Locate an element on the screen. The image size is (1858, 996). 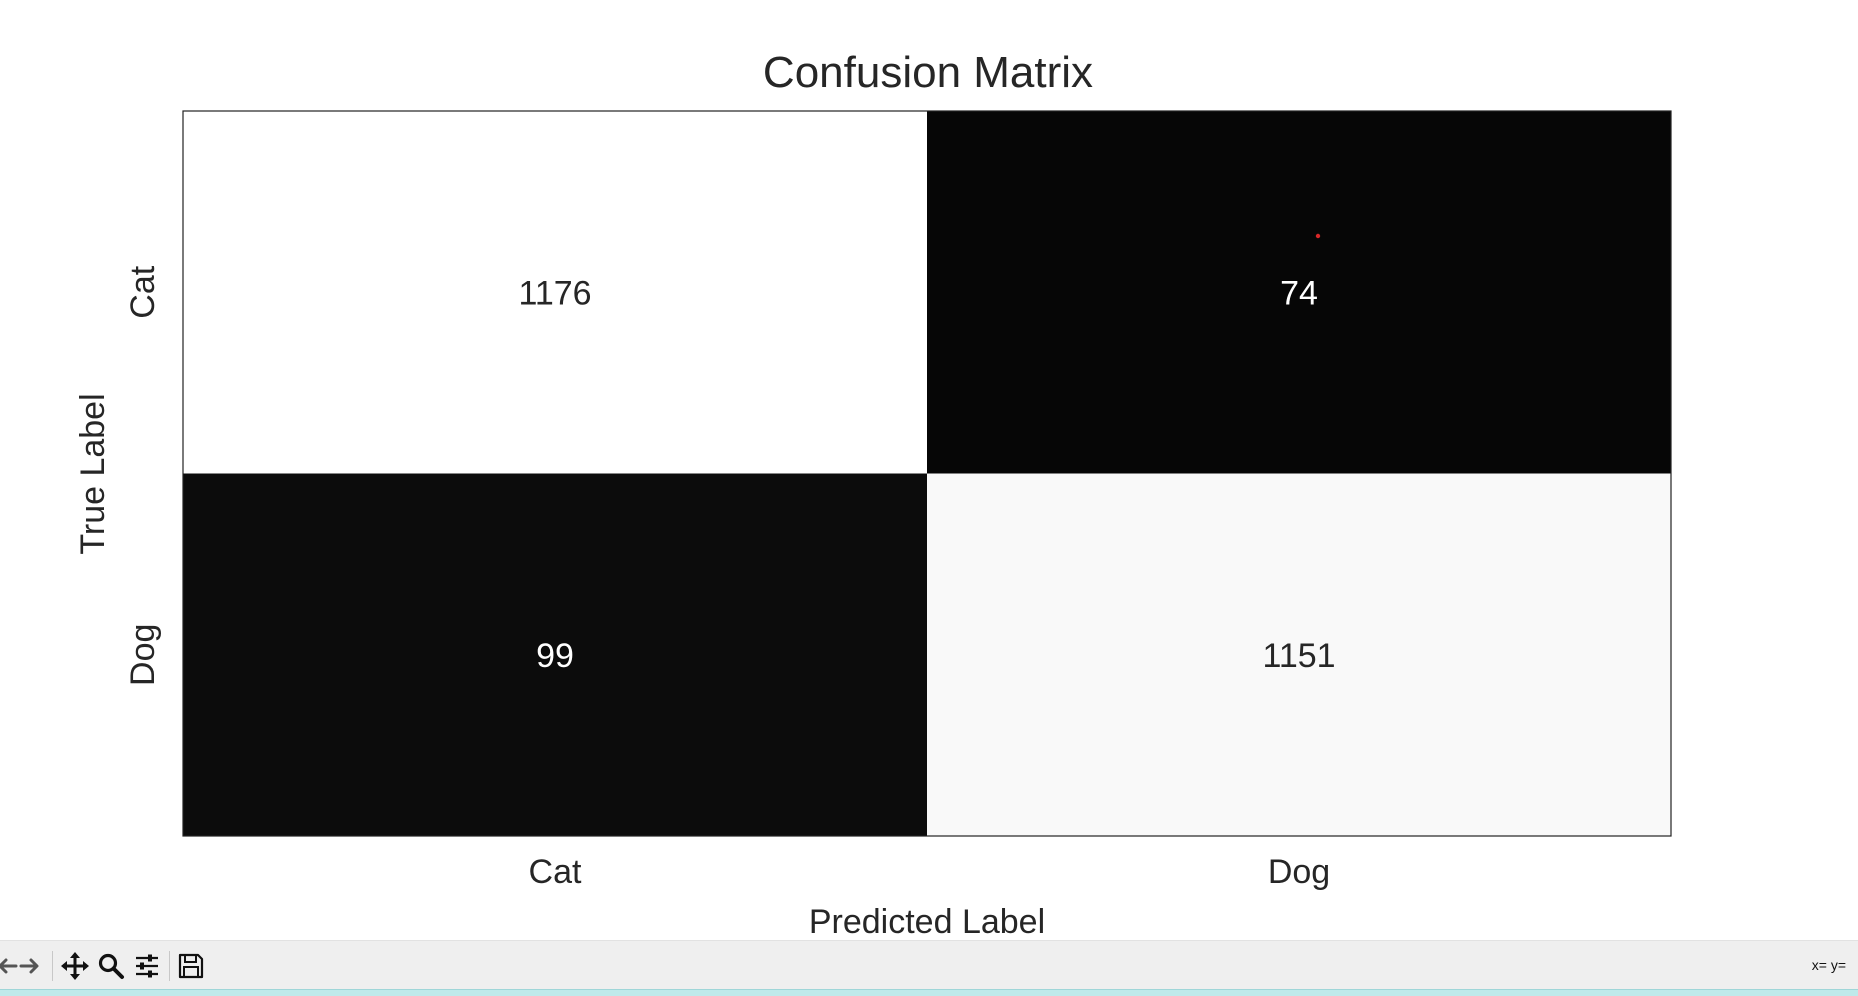
y-tick-labels: Cat Dog is located at coordinates (143, 475).